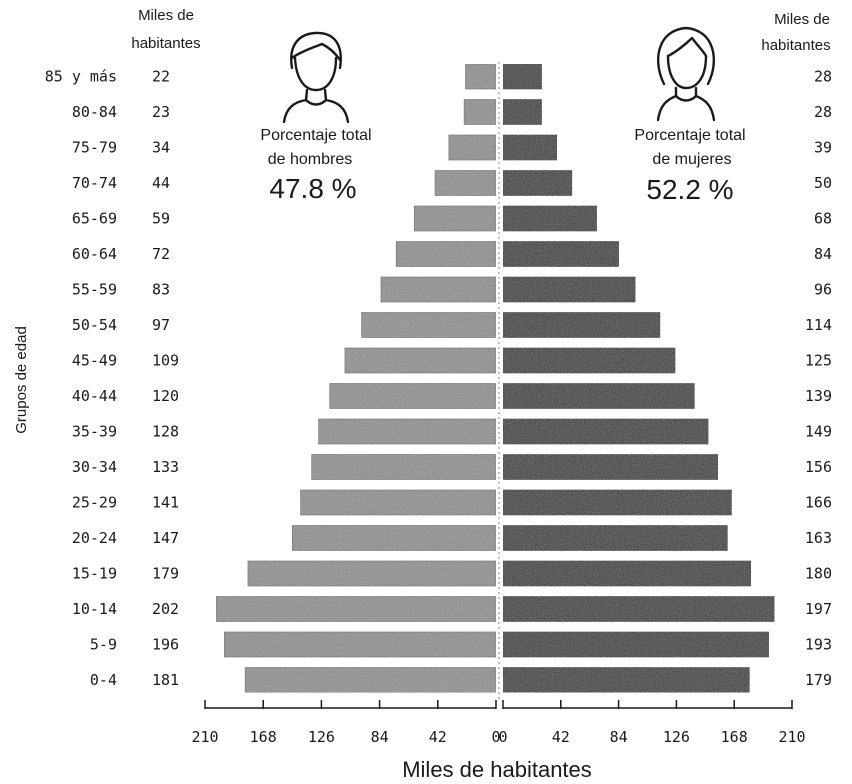 The image size is (852, 784). I want to click on men-percentage: 47.8 %, so click(312, 188).